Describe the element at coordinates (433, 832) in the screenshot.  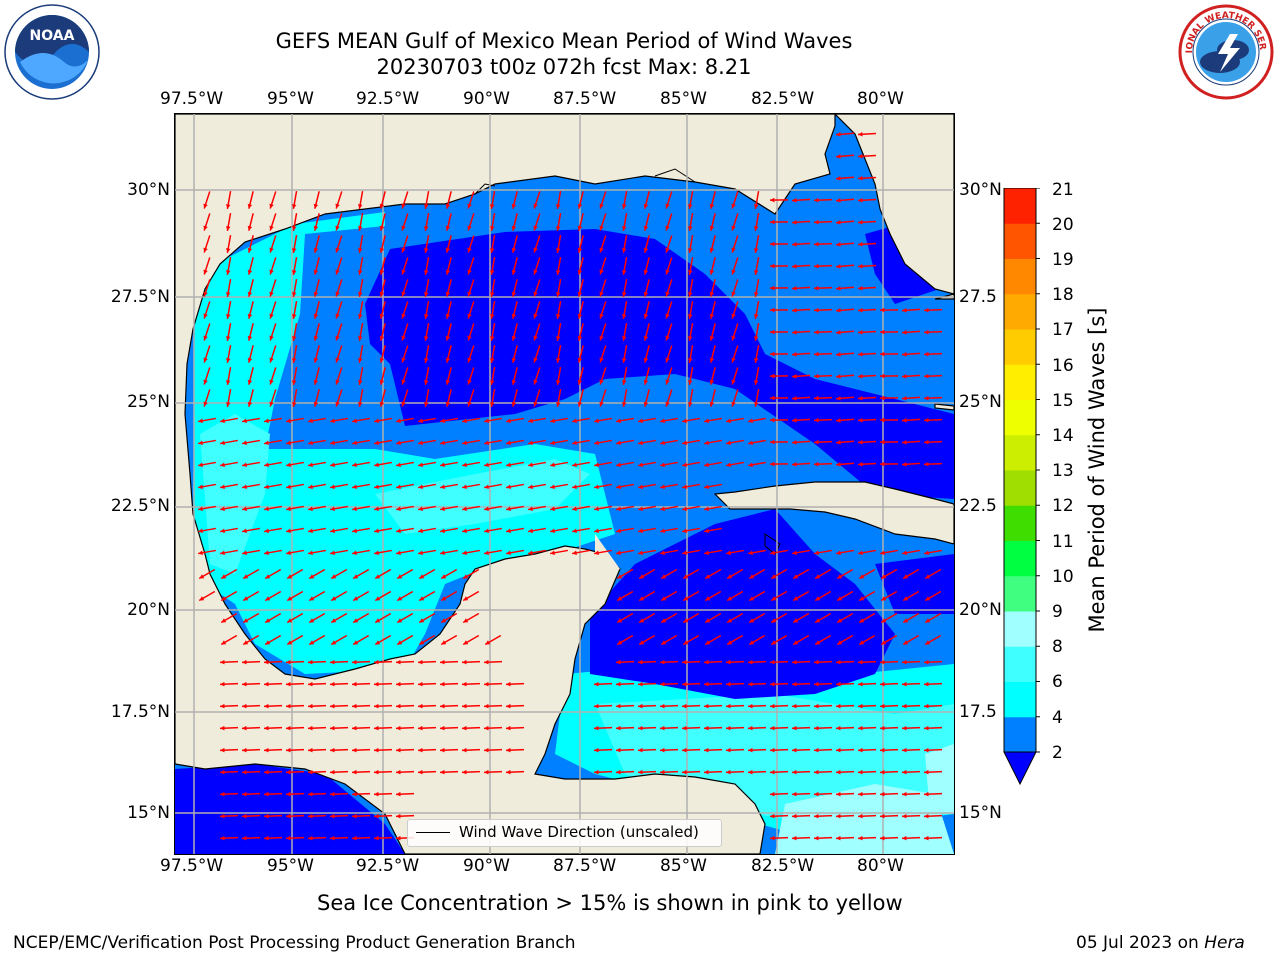
I see `legend-line` at that location.